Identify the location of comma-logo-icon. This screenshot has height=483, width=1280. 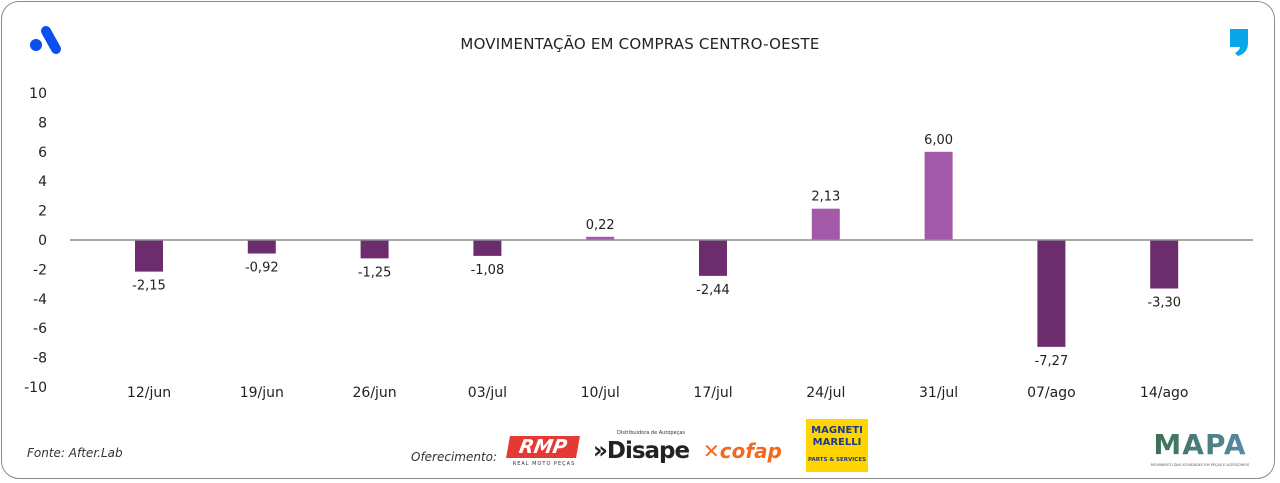
(1239, 42).